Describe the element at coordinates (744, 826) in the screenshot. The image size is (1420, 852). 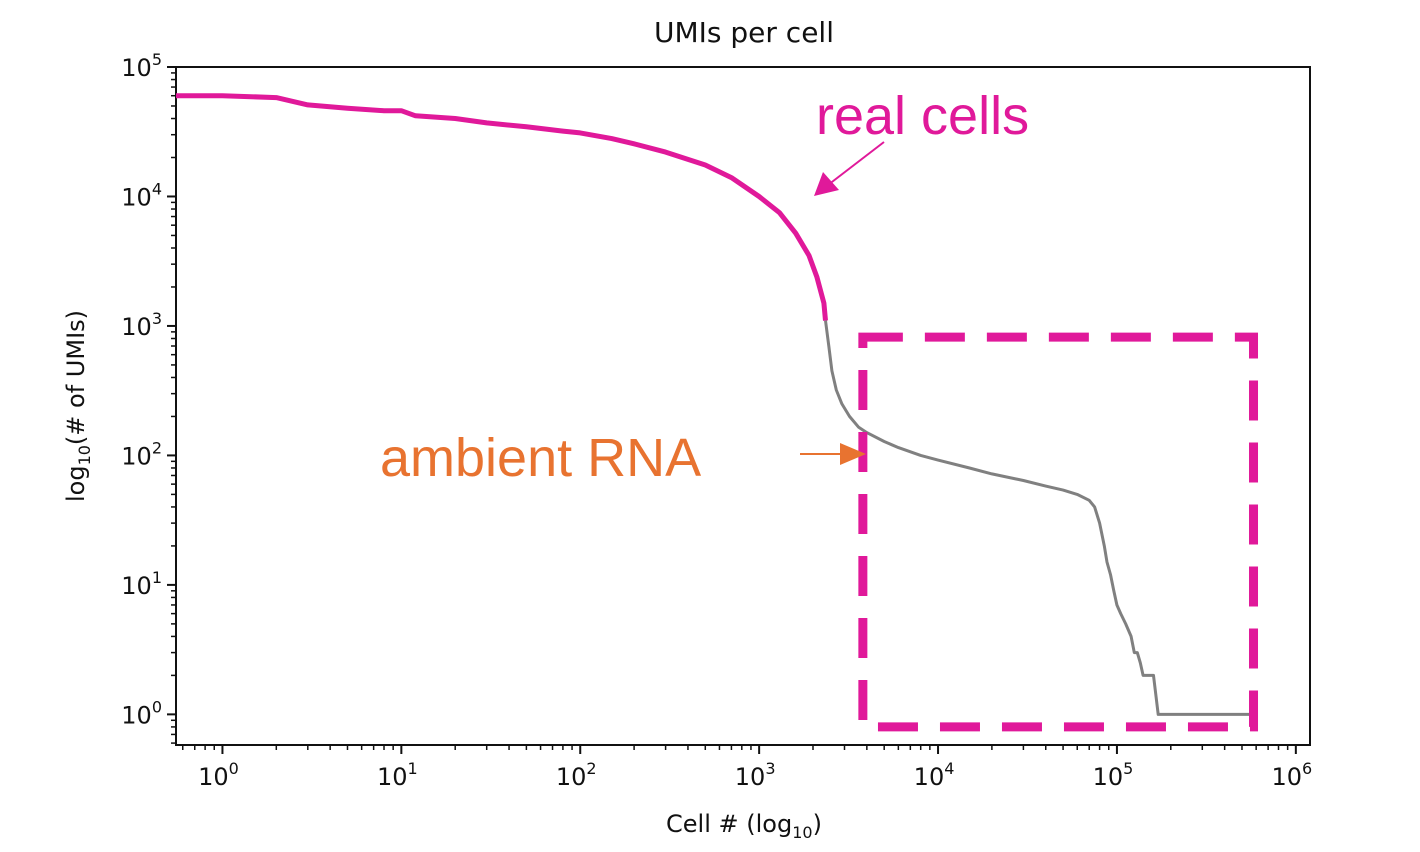
I see `x-axis-label: Cell # (log10)` at that location.